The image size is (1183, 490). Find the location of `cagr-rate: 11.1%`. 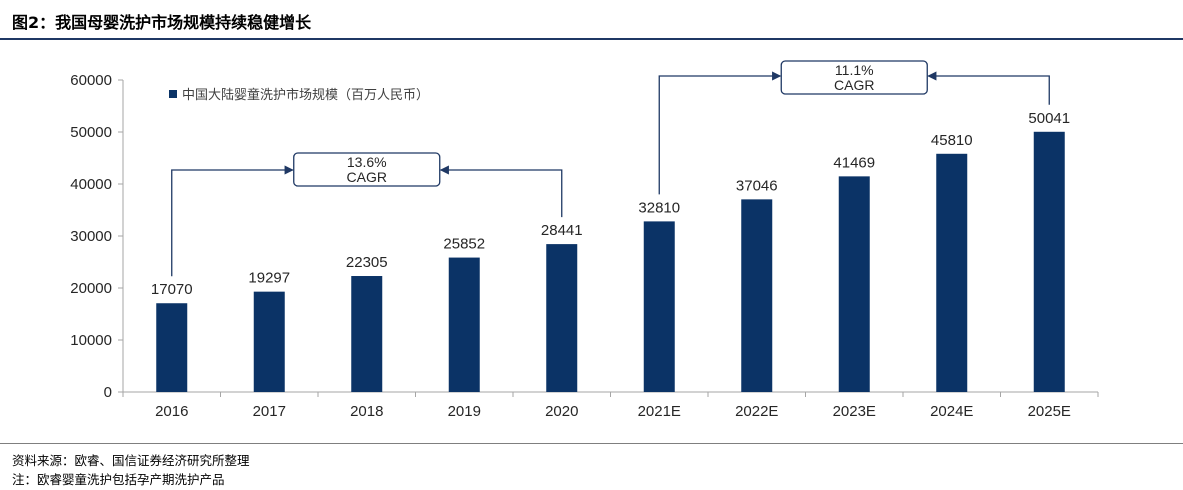

cagr-rate: 11.1% is located at coordinates (854, 70).